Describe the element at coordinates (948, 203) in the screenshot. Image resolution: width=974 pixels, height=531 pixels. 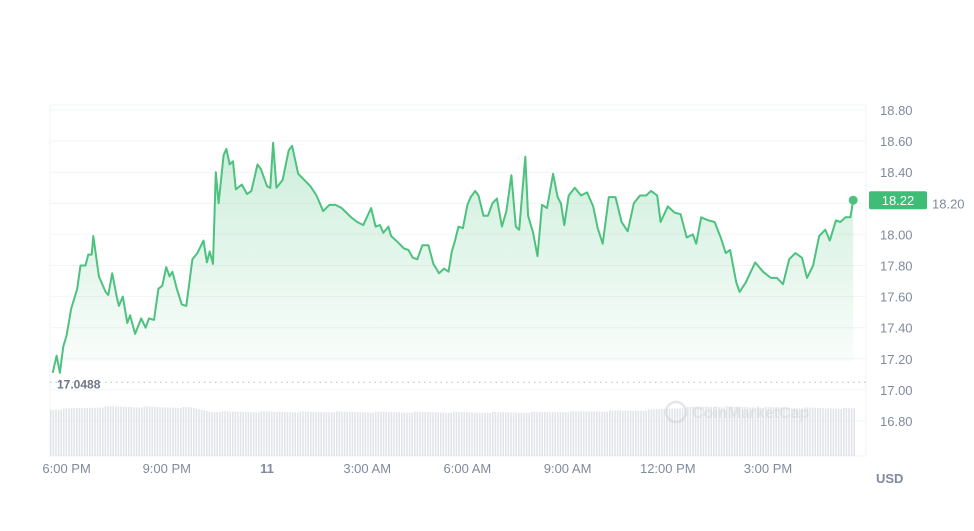
I see `y-tick-label: 18.20` at that location.